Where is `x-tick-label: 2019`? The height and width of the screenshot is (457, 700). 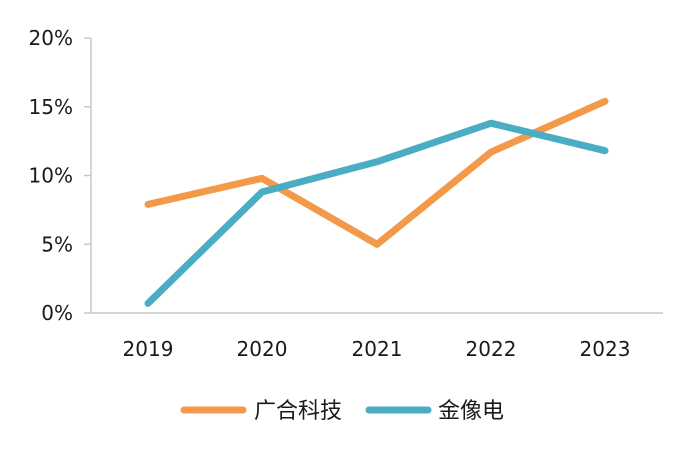
x-tick-label: 2019 is located at coordinates (148, 349).